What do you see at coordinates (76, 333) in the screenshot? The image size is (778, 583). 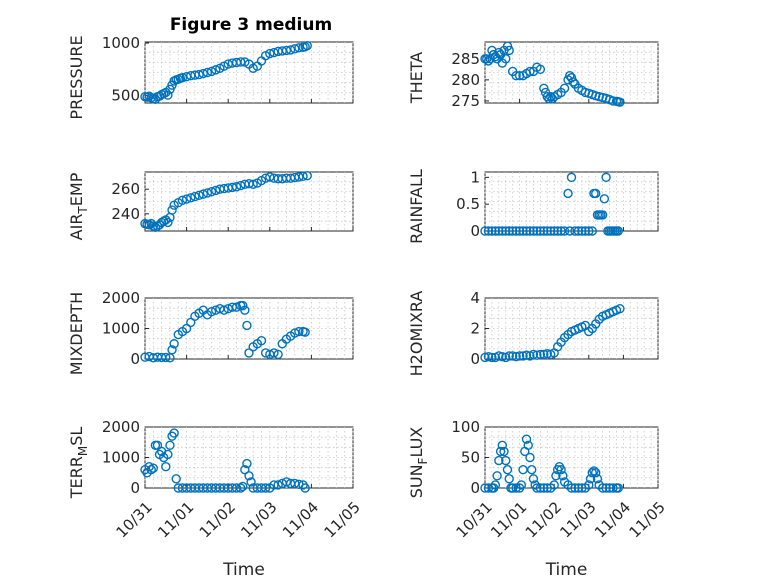 I see `y-axis-label: MIXDEPTH` at bounding box center [76, 333].